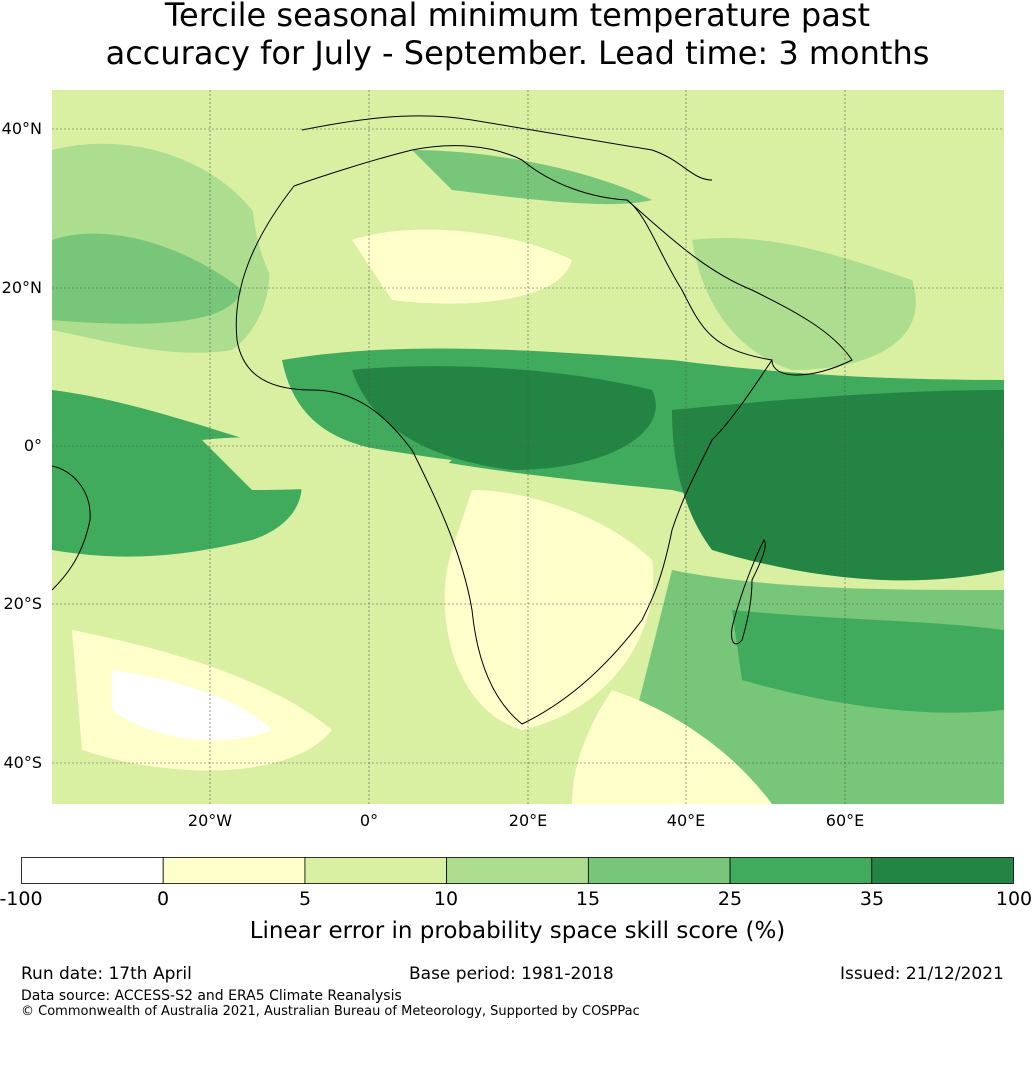 The image size is (1035, 1065). I want to click on field-arabia, so click(804, 304).